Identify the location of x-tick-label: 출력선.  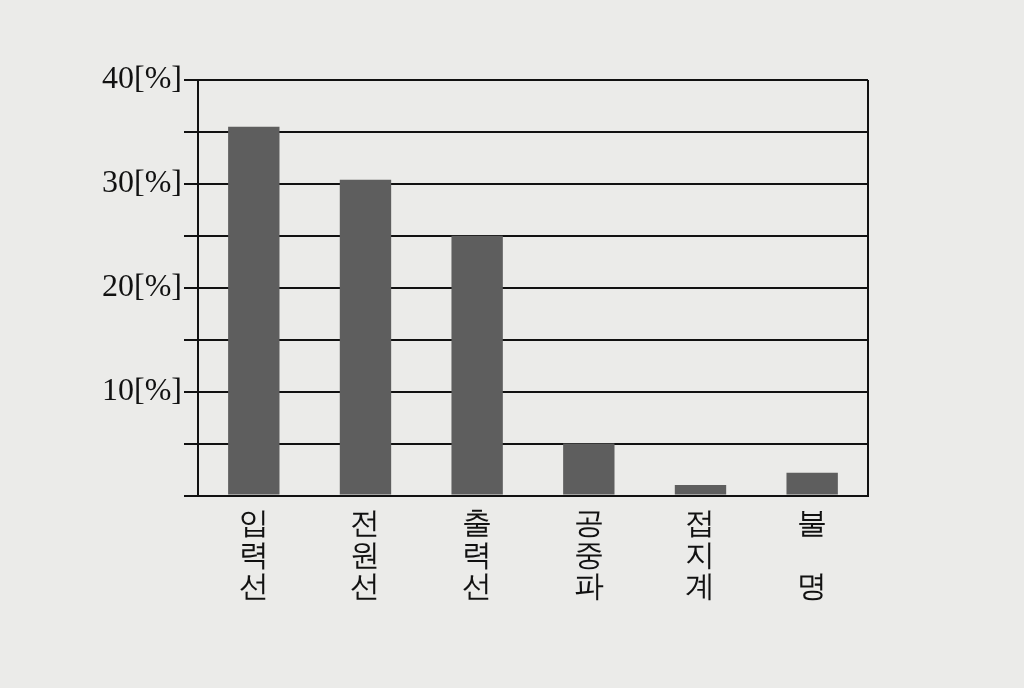
(477, 554).